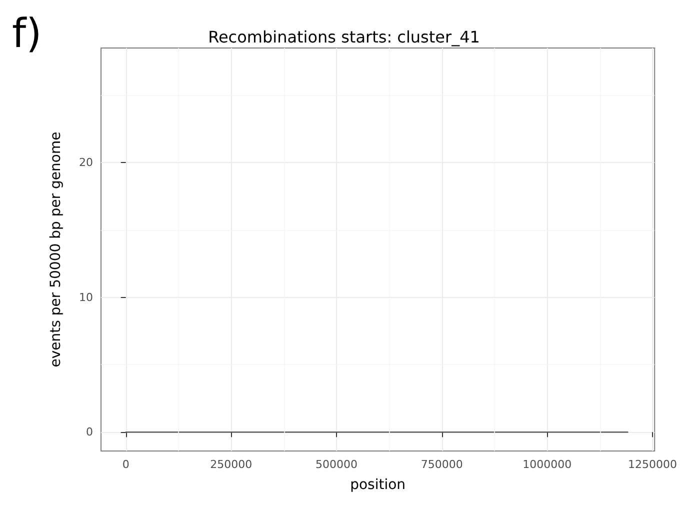 The image size is (688, 505). What do you see at coordinates (378, 485) in the screenshot?
I see `x-axis-title: position` at bounding box center [378, 485].